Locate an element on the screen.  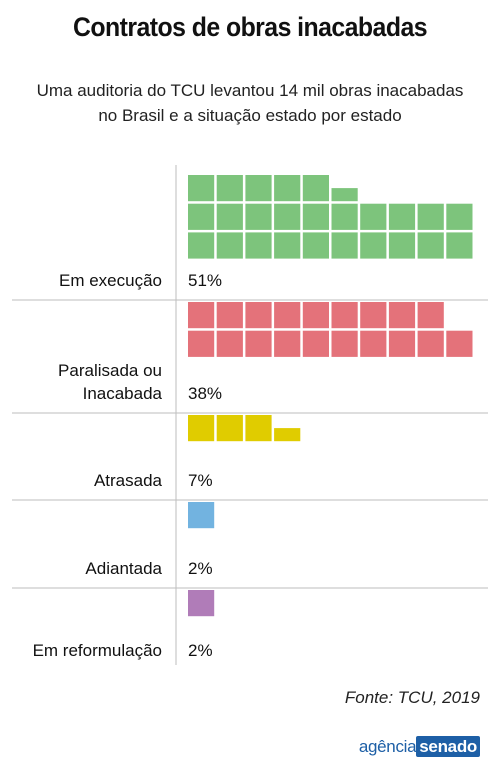
value-label: 51% is located at coordinates (205, 280).